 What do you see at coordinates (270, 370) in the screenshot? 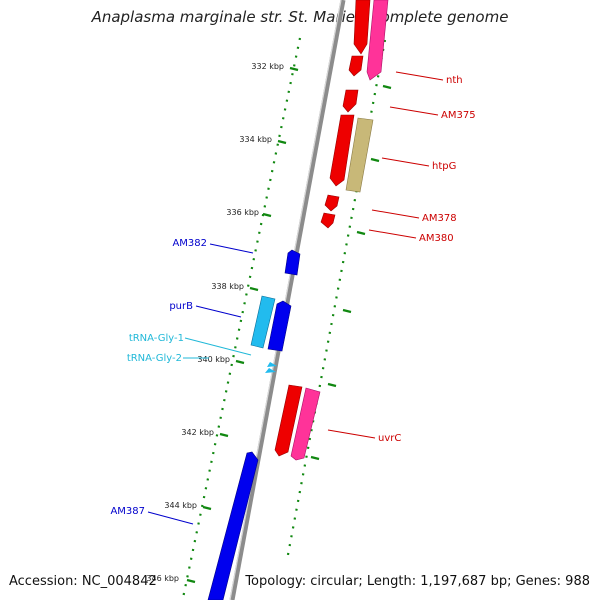
I see `trna-gly-2-mark` at bounding box center [270, 370].